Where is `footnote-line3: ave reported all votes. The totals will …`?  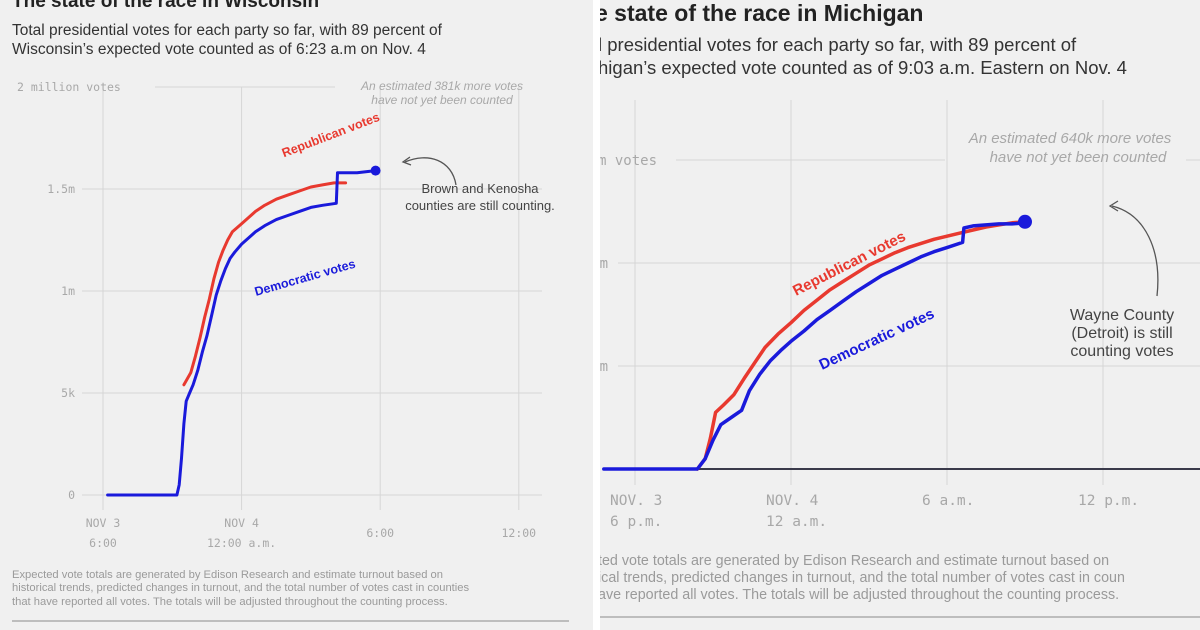 footnote-line3: ave reported all votes. The totals will … is located at coordinates (860, 595).